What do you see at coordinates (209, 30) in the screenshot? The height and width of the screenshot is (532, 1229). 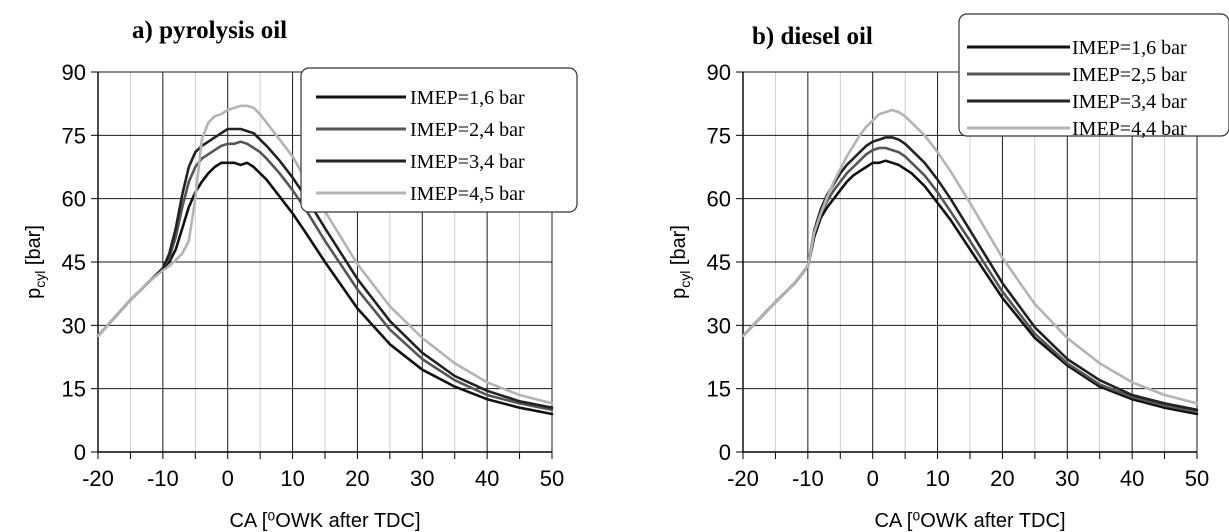 I see `chart-title: a) pyrolysis oil` at bounding box center [209, 30].